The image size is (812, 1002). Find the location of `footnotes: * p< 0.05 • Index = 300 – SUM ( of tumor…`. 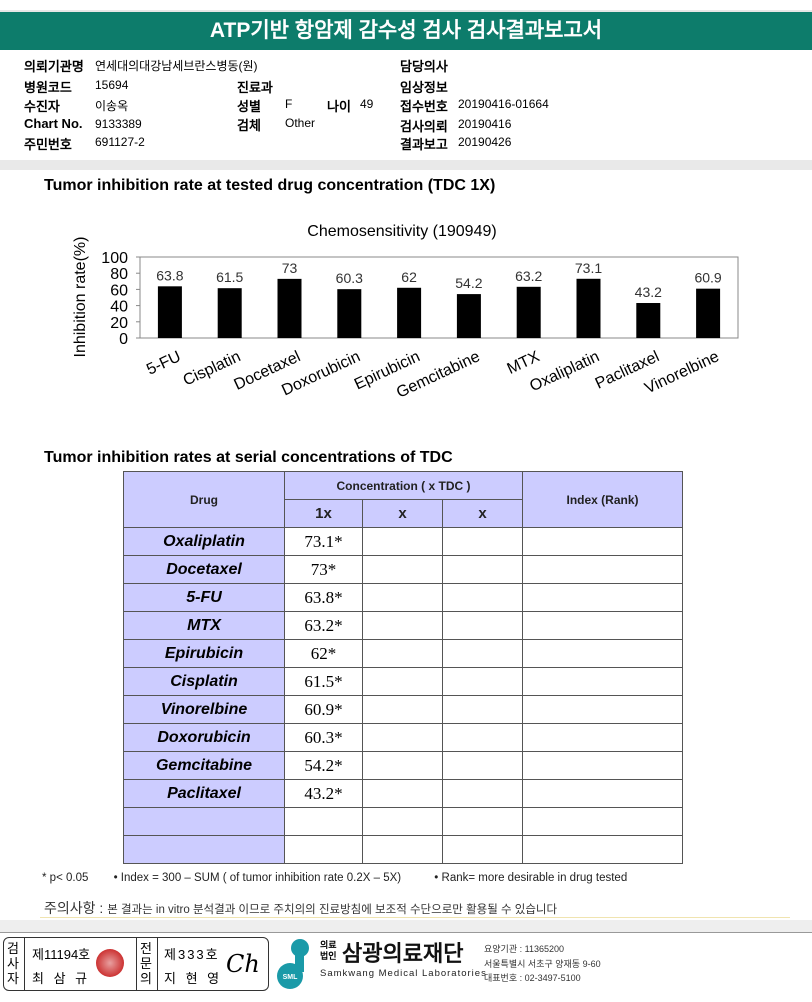

footnotes: * p< 0.05 • Index = 300 – SUM ( of tumor… is located at coordinates (334, 878).